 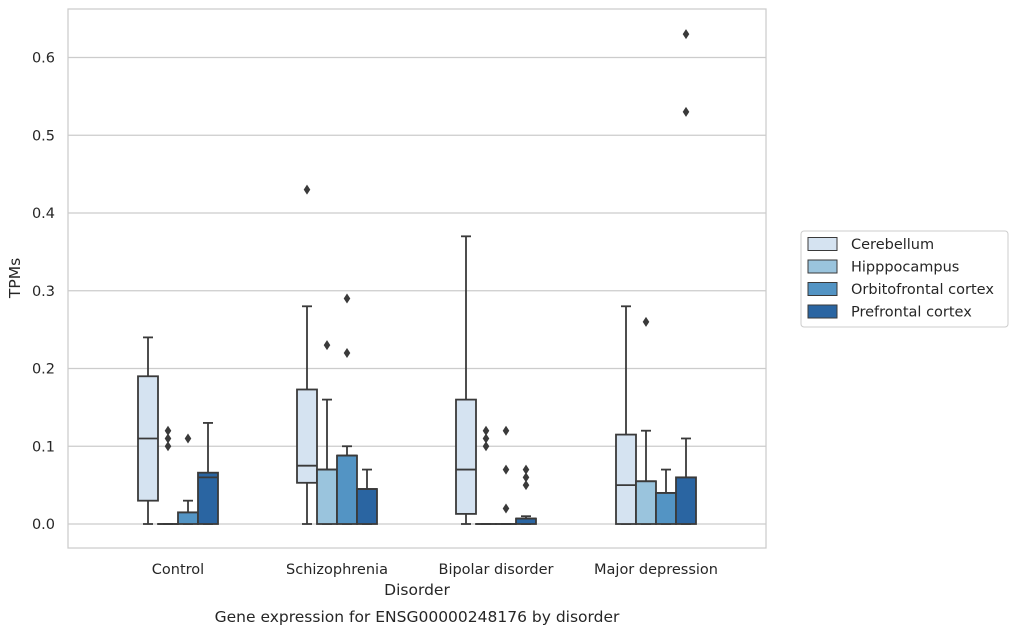 I want to click on legend-frame, so click(x=904, y=279).